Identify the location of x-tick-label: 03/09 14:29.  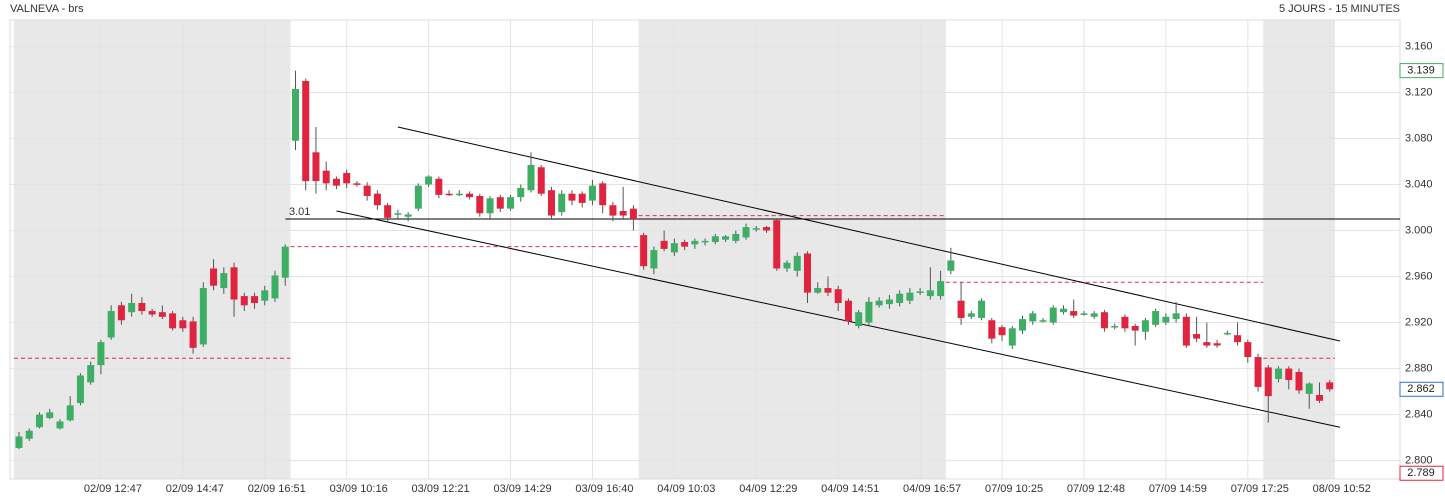
(522, 489).